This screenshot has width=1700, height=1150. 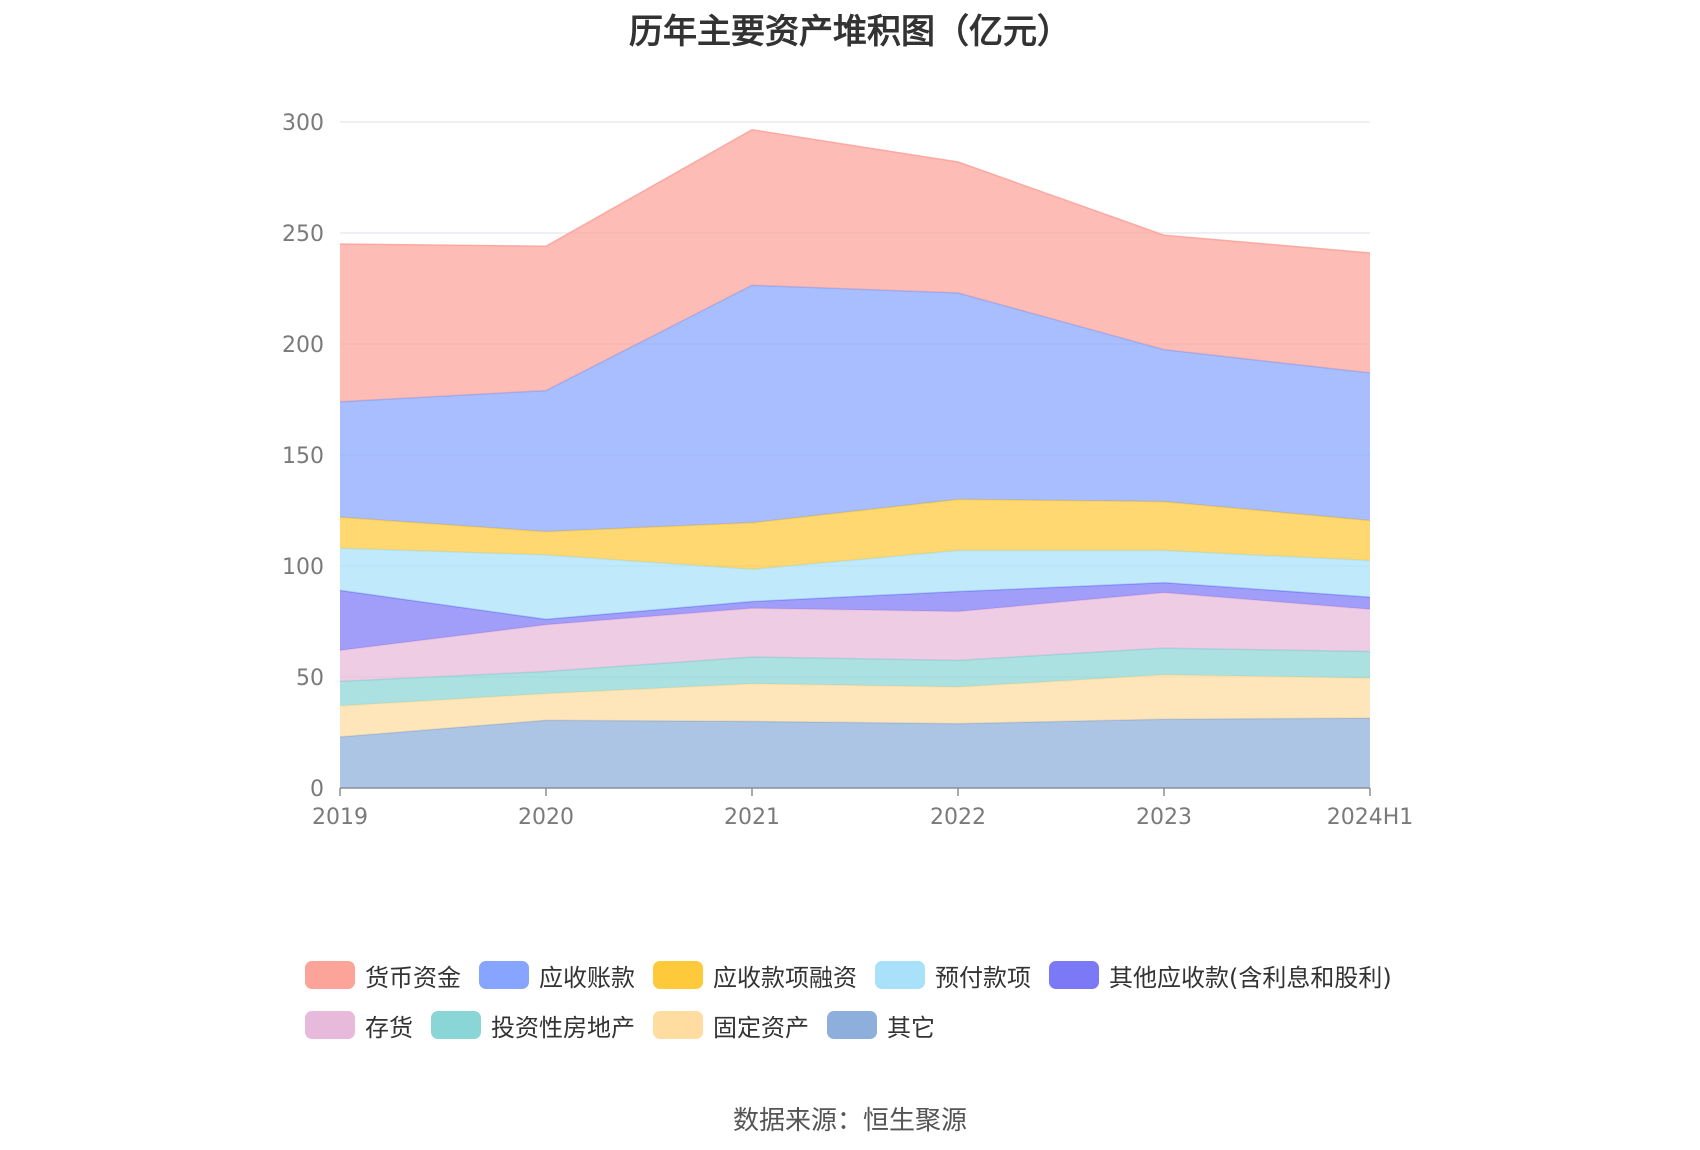 What do you see at coordinates (303, 234) in the screenshot?
I see `y-tick-label: 250` at bounding box center [303, 234].